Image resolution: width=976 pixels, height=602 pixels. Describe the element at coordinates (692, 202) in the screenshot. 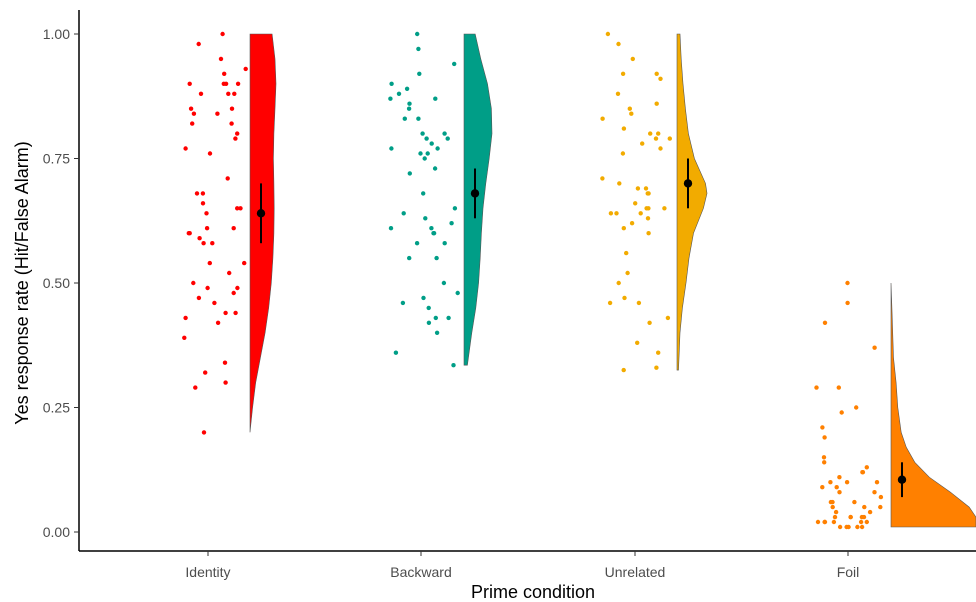

I see `density-cloud-unrelated` at that location.